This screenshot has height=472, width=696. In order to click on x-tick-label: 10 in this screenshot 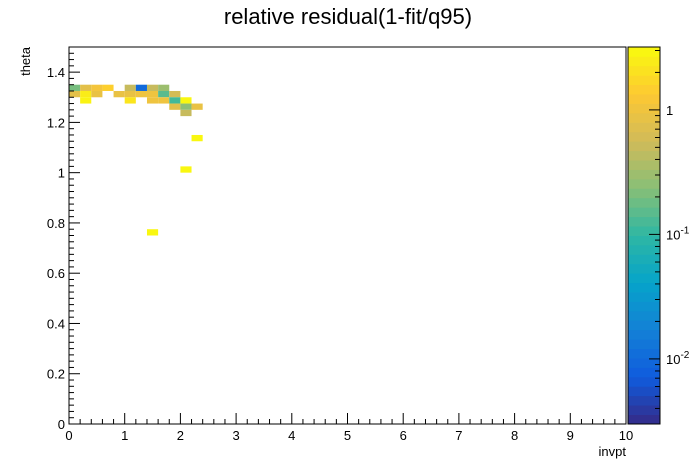, I will do `click(626, 435)`.